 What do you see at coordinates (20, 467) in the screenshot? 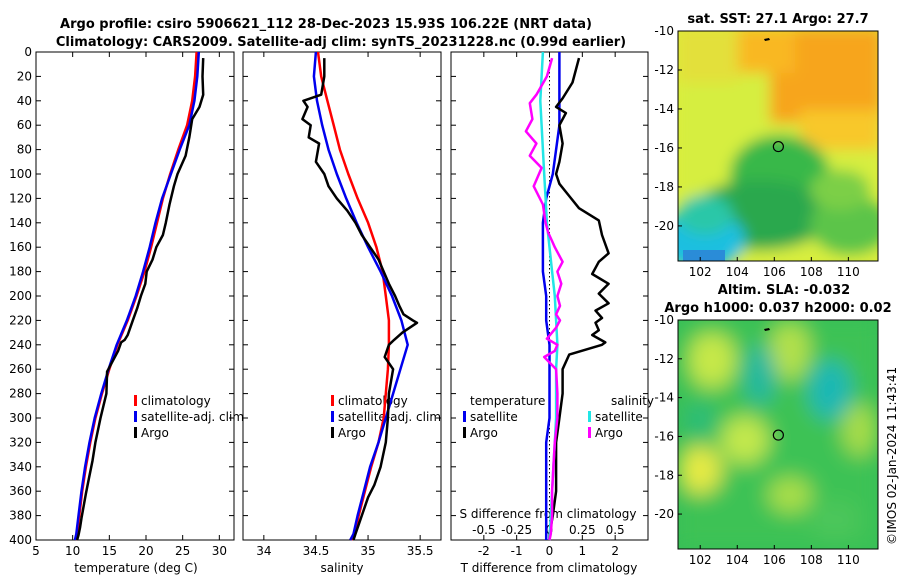
I see `y-tick-label: 340` at bounding box center [20, 467].